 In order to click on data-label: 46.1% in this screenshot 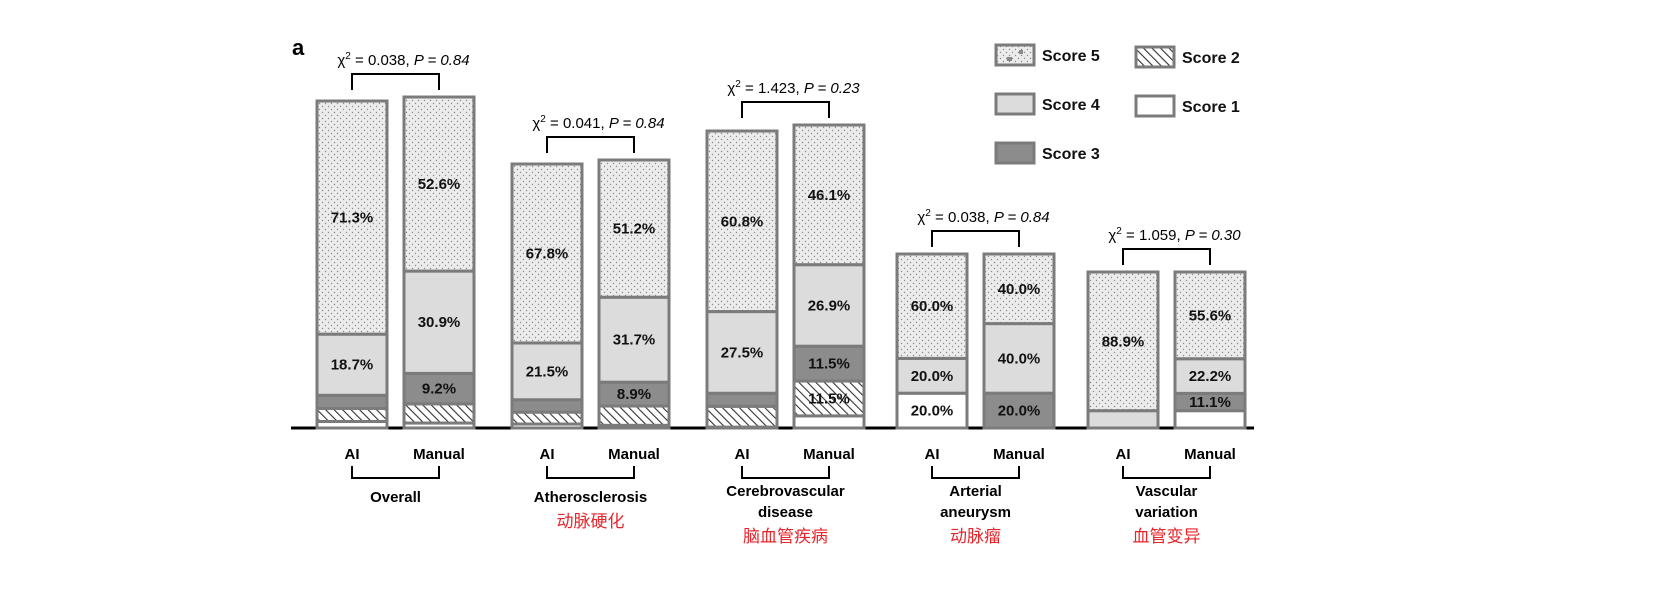, I will do `click(829, 195)`.